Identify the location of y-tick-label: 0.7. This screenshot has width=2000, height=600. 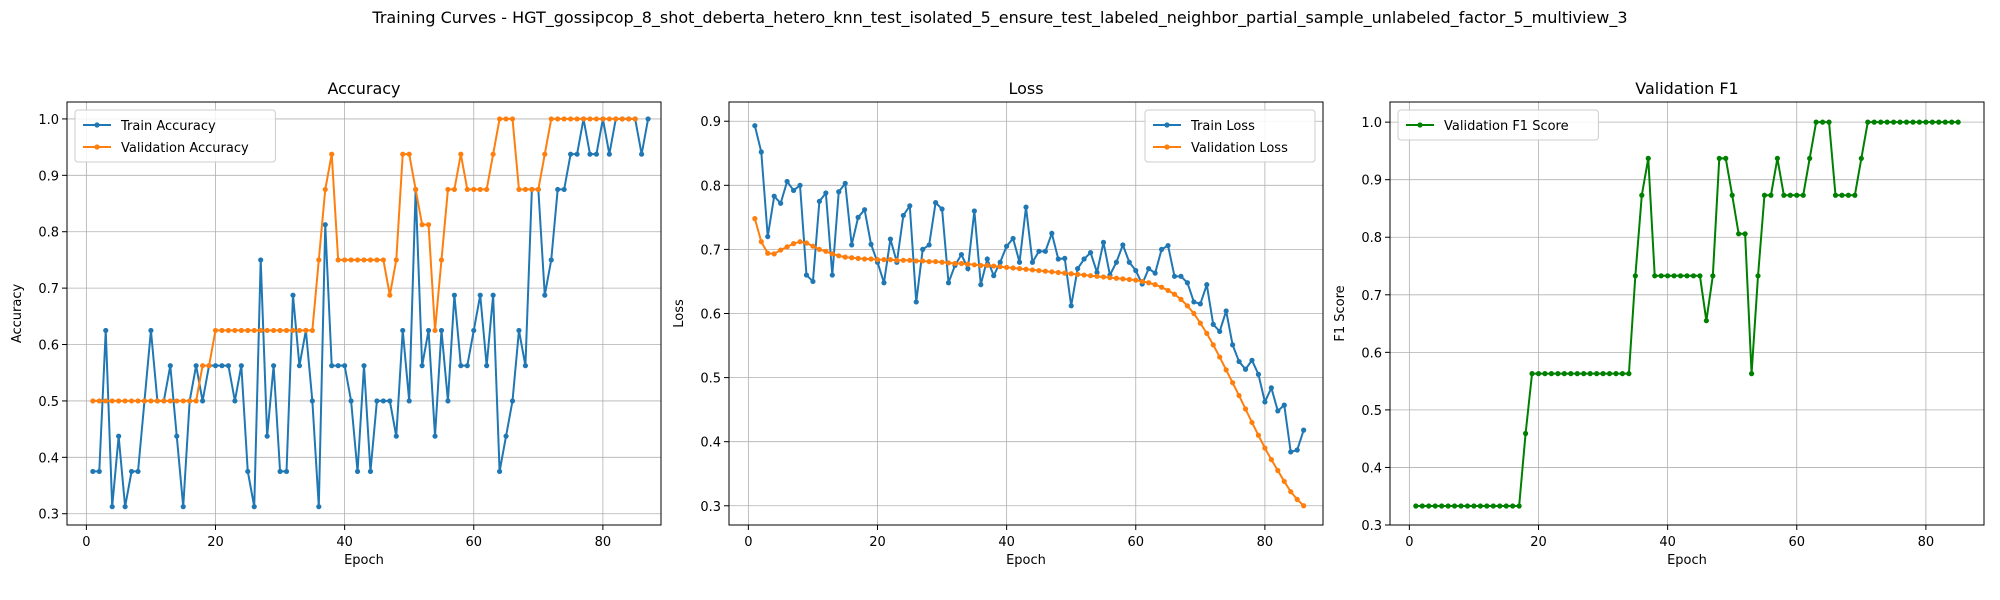
(48, 289).